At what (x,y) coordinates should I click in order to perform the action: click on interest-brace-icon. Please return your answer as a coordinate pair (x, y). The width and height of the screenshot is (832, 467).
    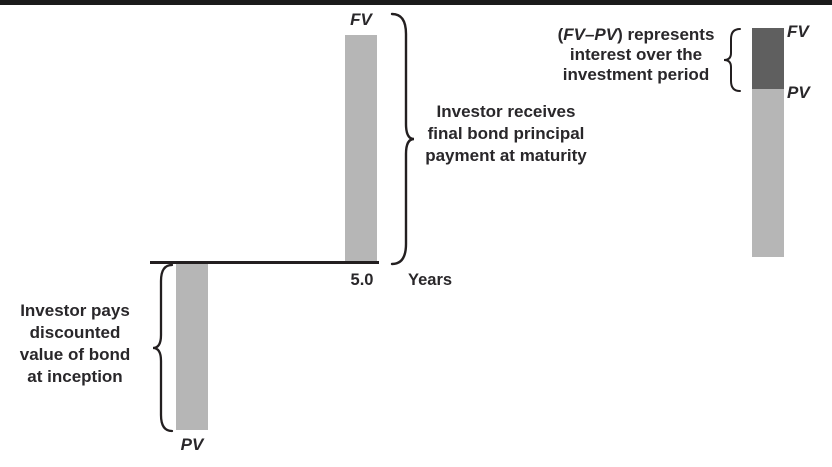
    Looking at the image, I should click on (732, 60).